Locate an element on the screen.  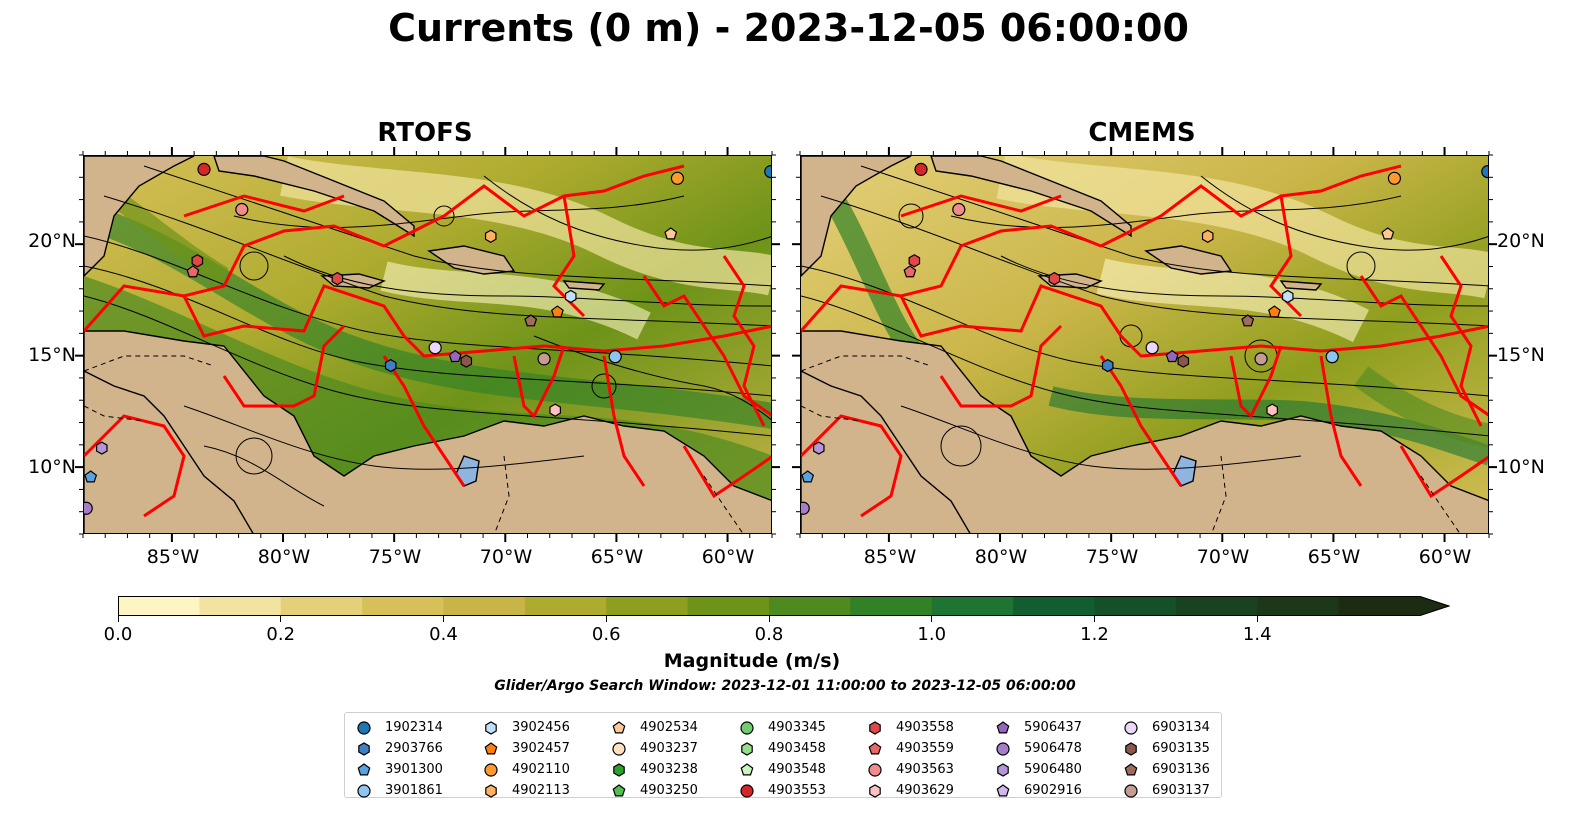
legend-item: 4903238 is located at coordinates (654, 769).